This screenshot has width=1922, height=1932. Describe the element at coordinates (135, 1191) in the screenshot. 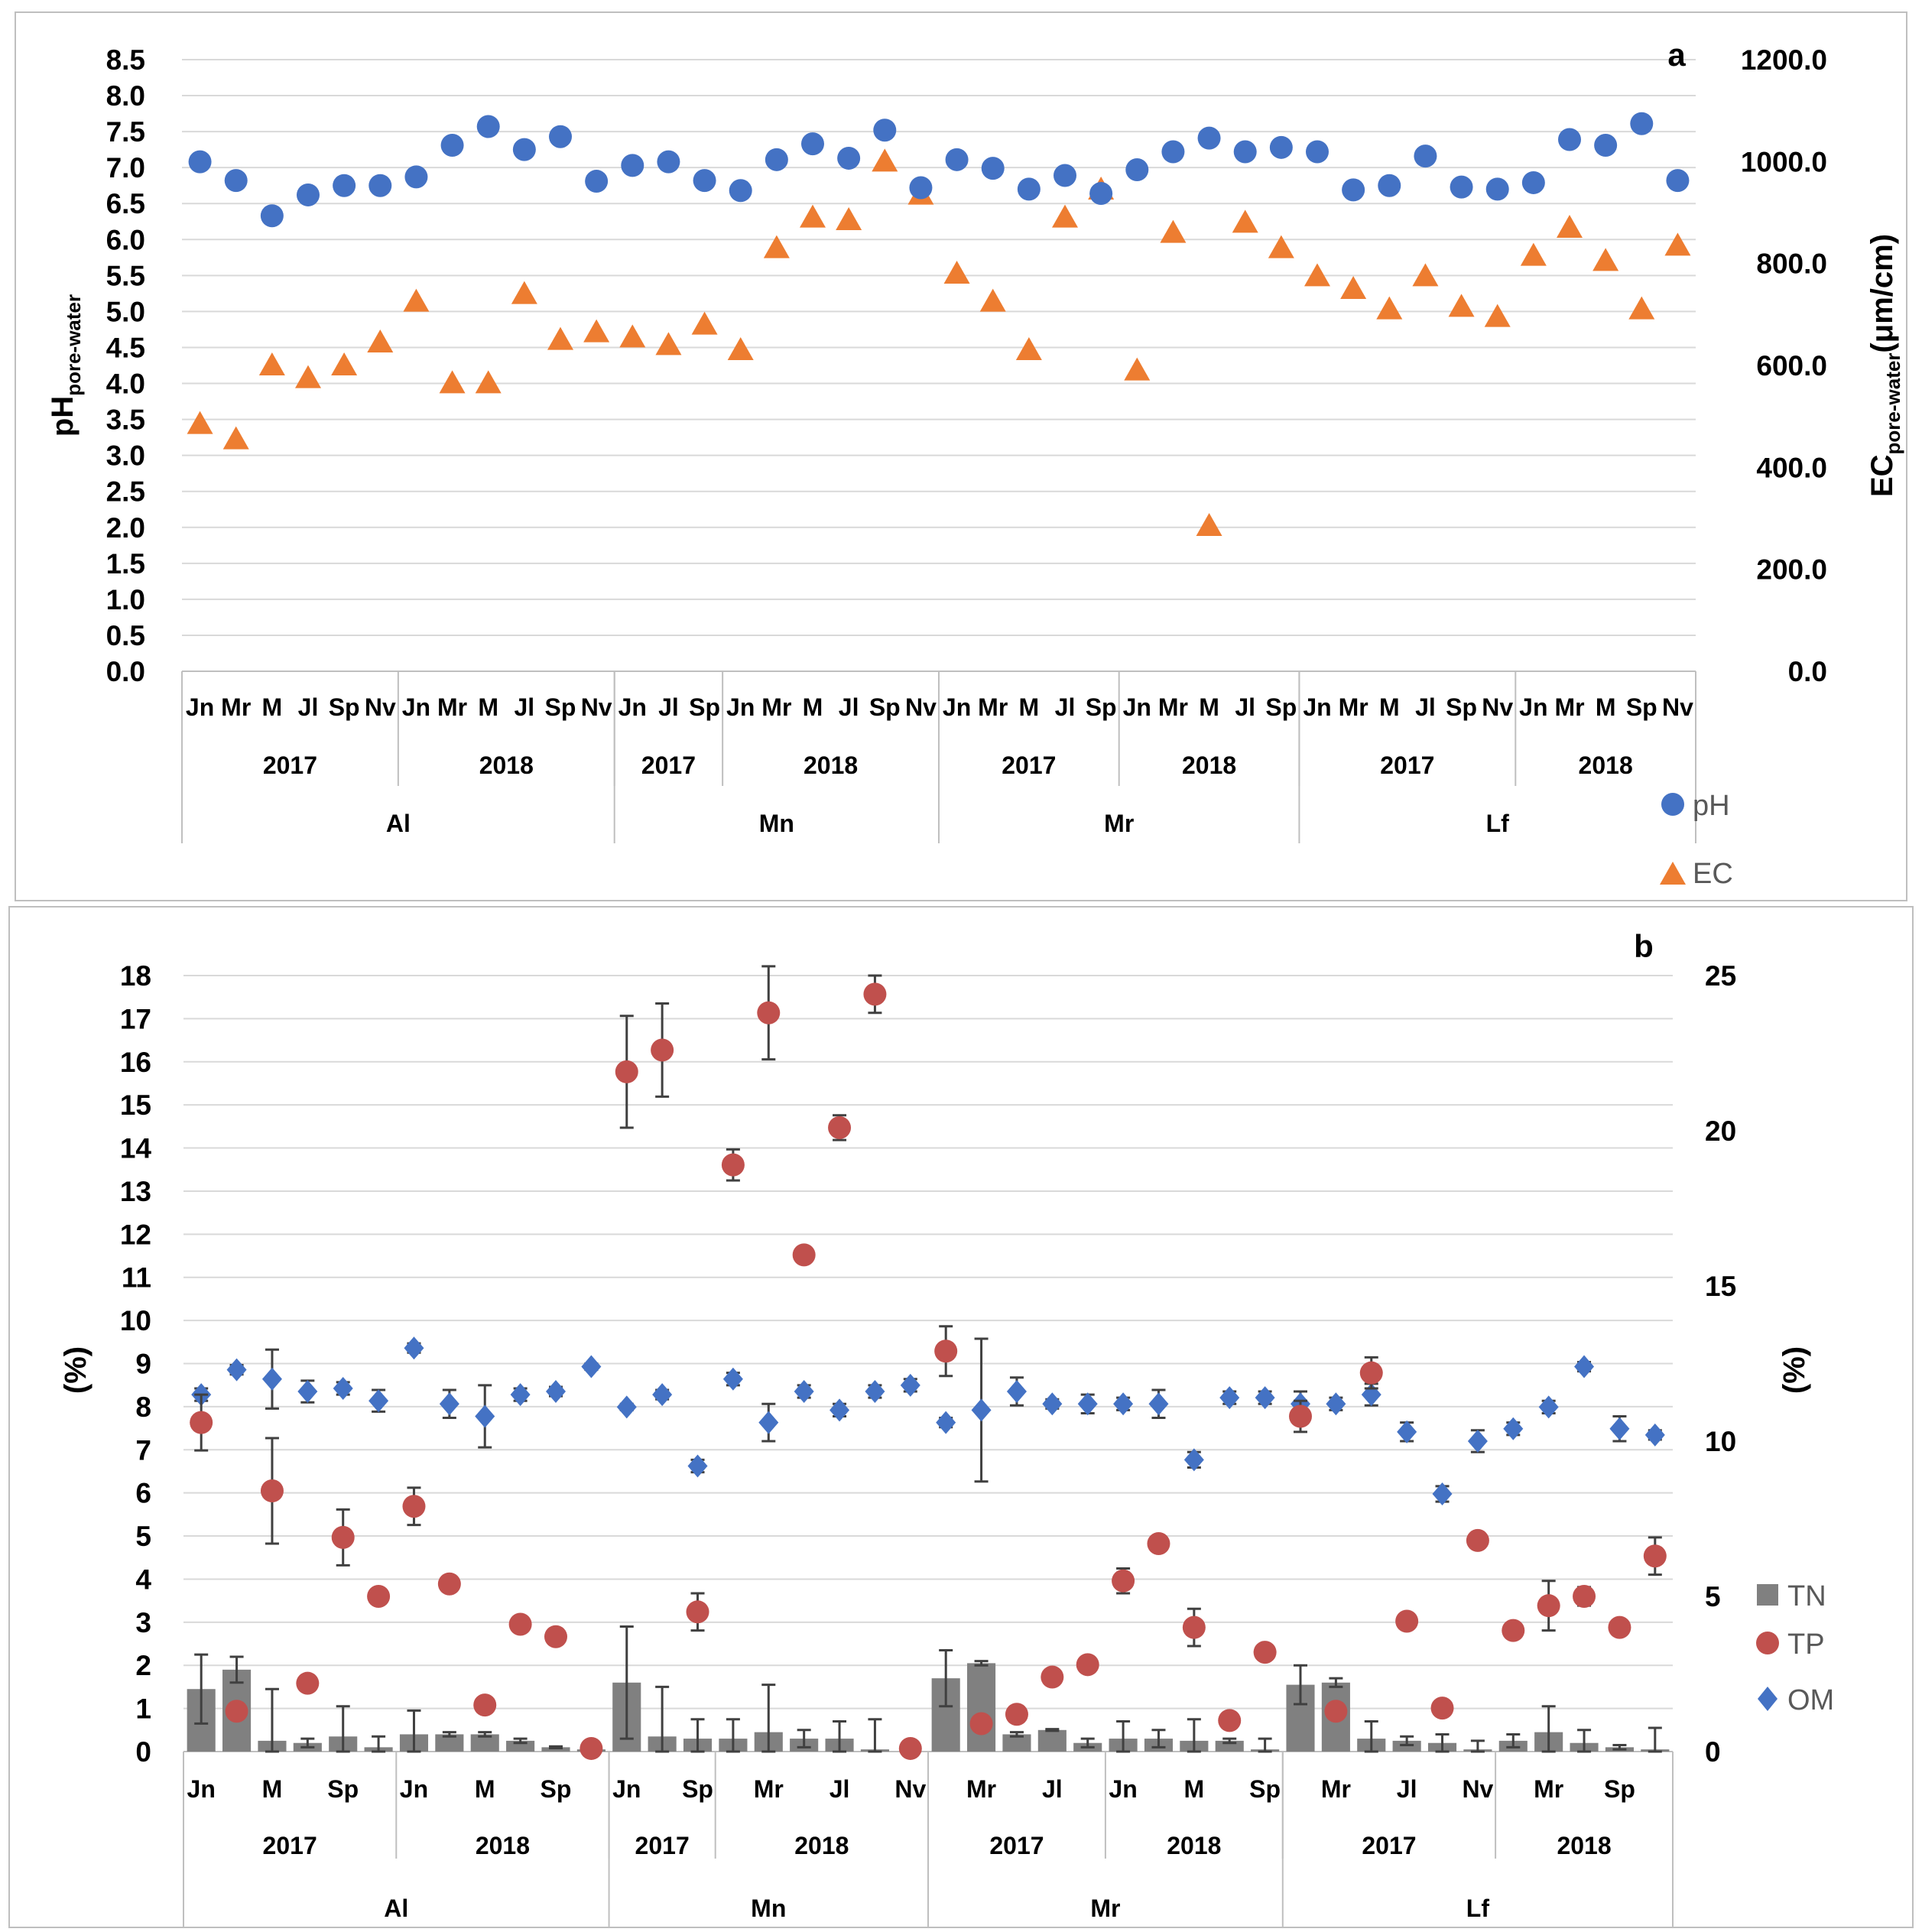

I see `y-tick-label: 13` at that location.